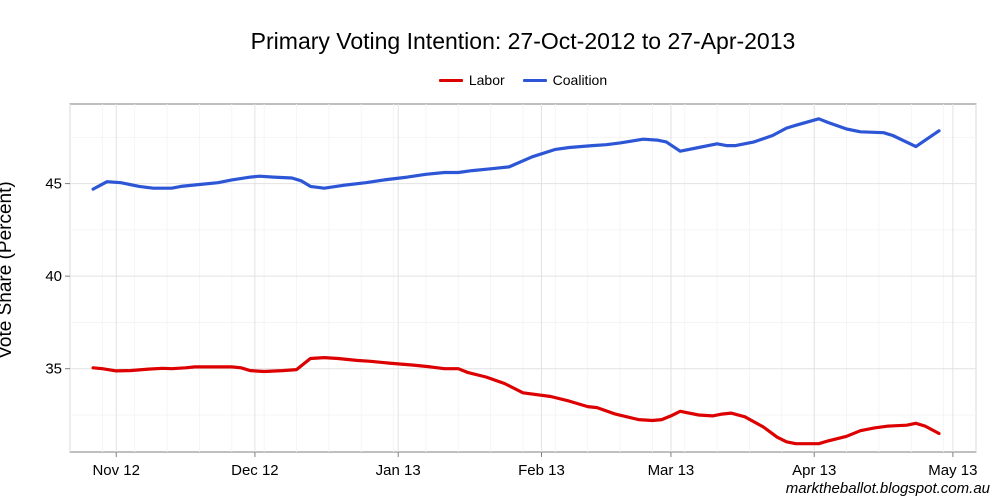 This screenshot has height=500, width=1000. What do you see at coordinates (398, 470) in the screenshot?
I see `x-tick-label: Jan 13` at bounding box center [398, 470].